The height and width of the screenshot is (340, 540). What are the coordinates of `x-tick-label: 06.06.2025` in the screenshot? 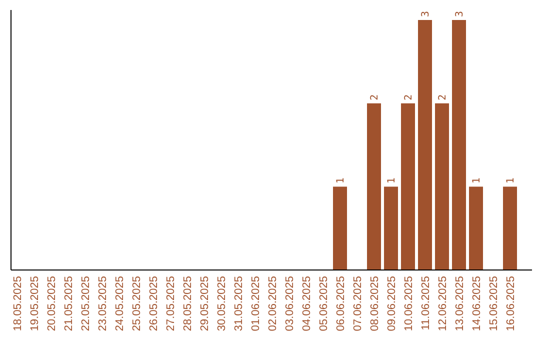 It's located at (341, 304).